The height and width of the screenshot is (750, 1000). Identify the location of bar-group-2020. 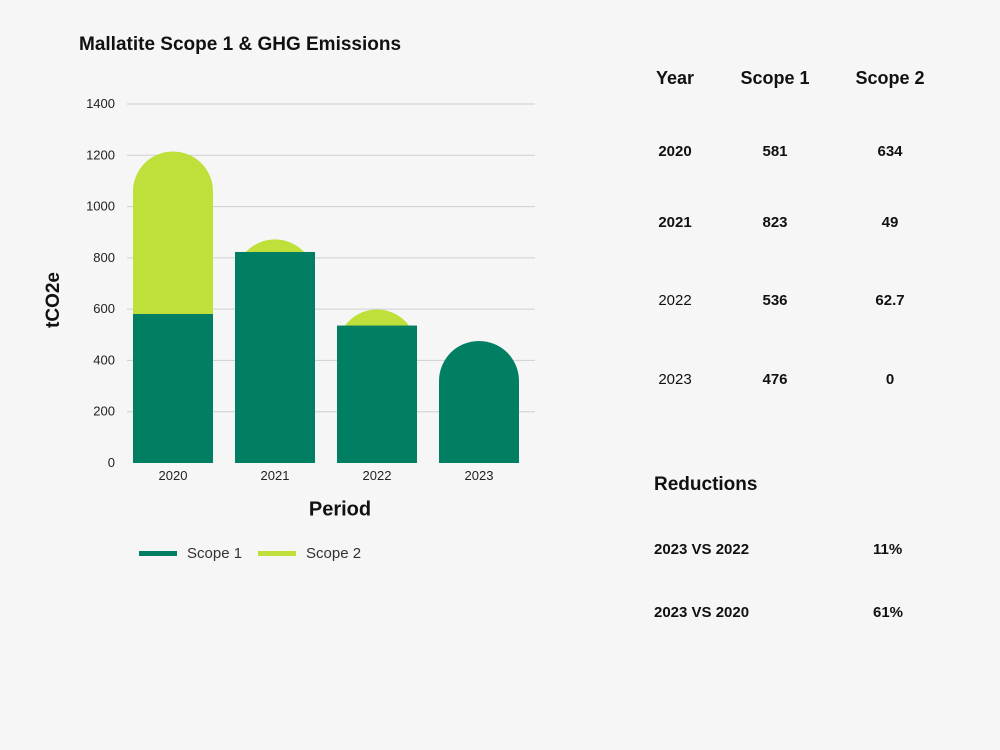
(173, 307).